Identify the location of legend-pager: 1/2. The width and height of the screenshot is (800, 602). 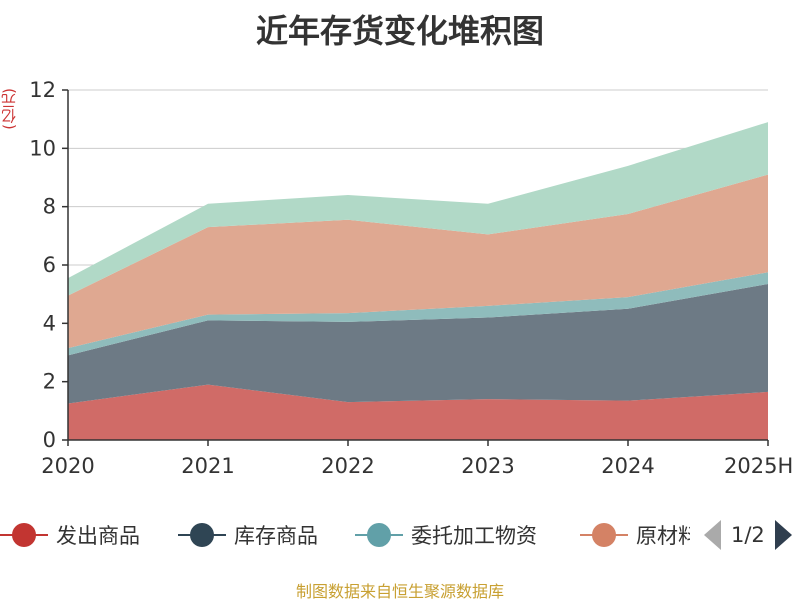
(746, 535).